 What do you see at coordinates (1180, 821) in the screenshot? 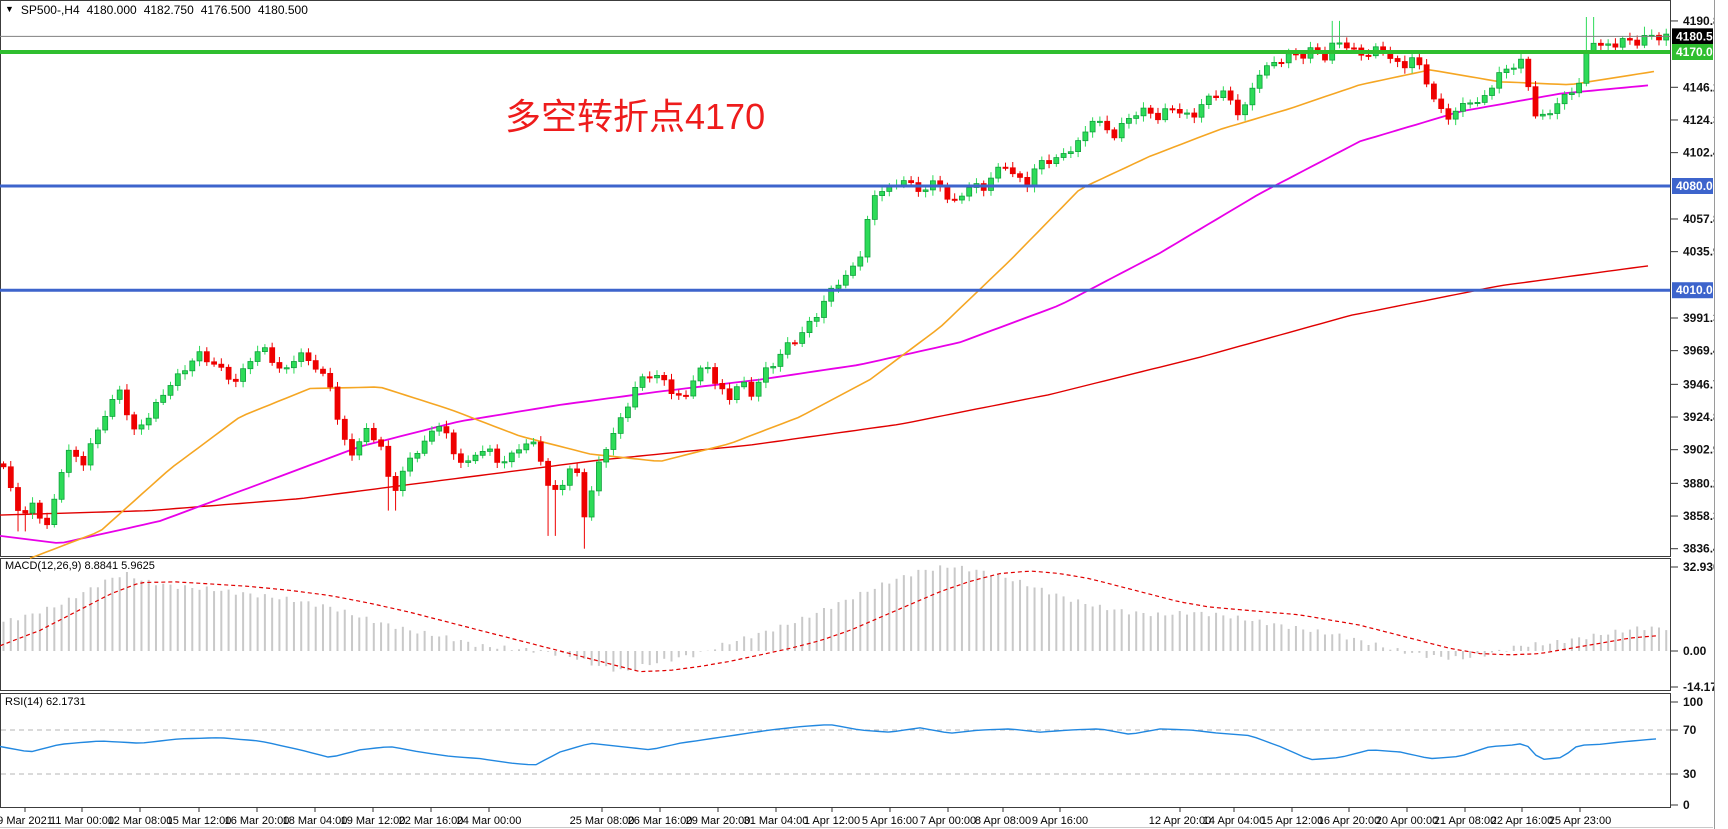
I see `time-axis-label: 12 Apr 20:00` at bounding box center [1180, 821].